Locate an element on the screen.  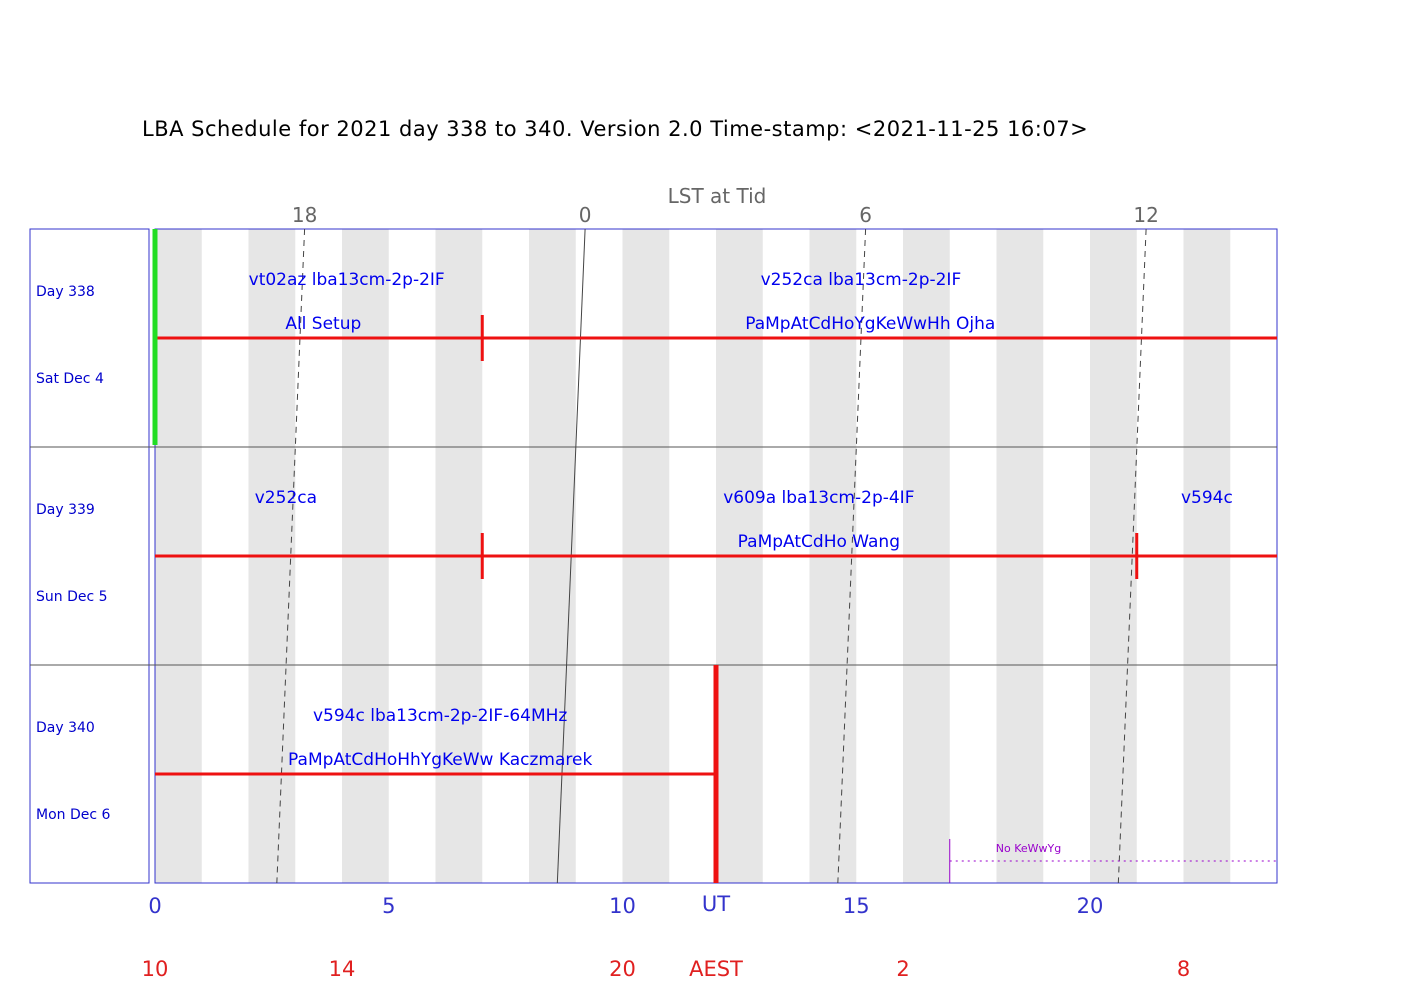
day-number-label: Day 340 is located at coordinates (65, 728).